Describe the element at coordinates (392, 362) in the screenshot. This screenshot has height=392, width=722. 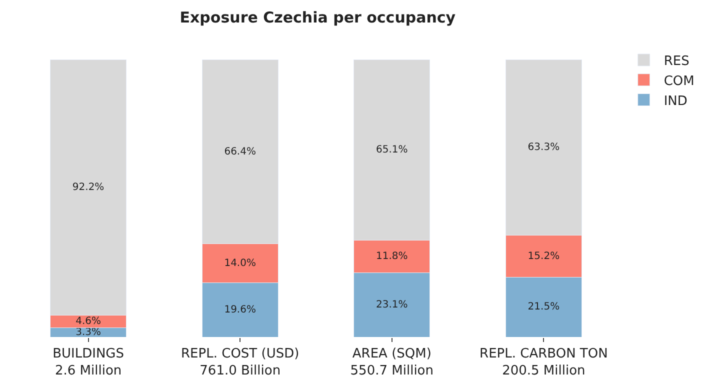
I see `x-tick-label: AREA (SQM) 550.7 Million` at that location.